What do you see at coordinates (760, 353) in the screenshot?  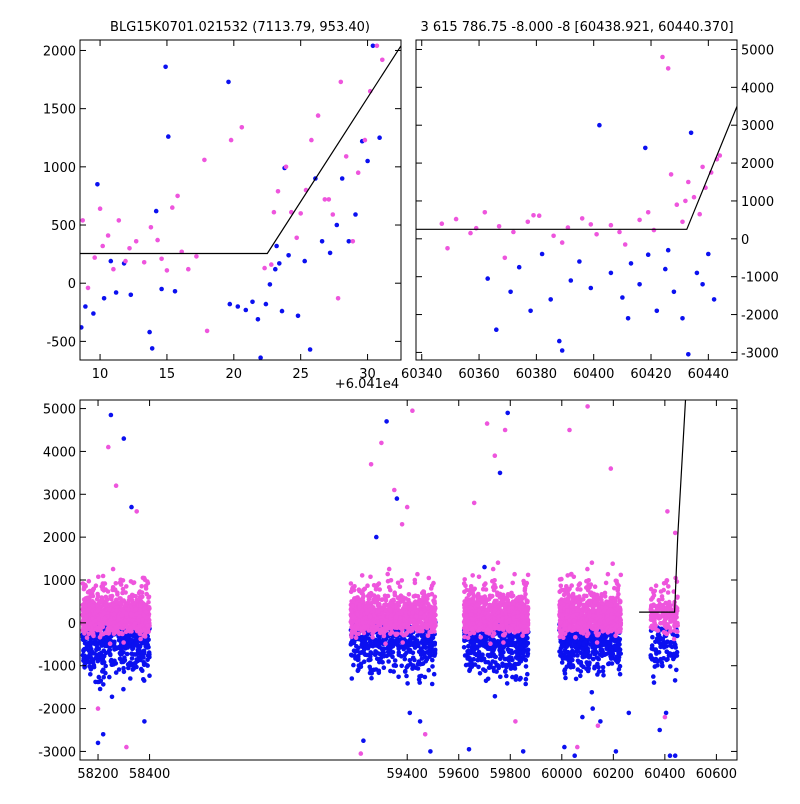 I see `y-tick-label: -3000` at bounding box center [760, 353].